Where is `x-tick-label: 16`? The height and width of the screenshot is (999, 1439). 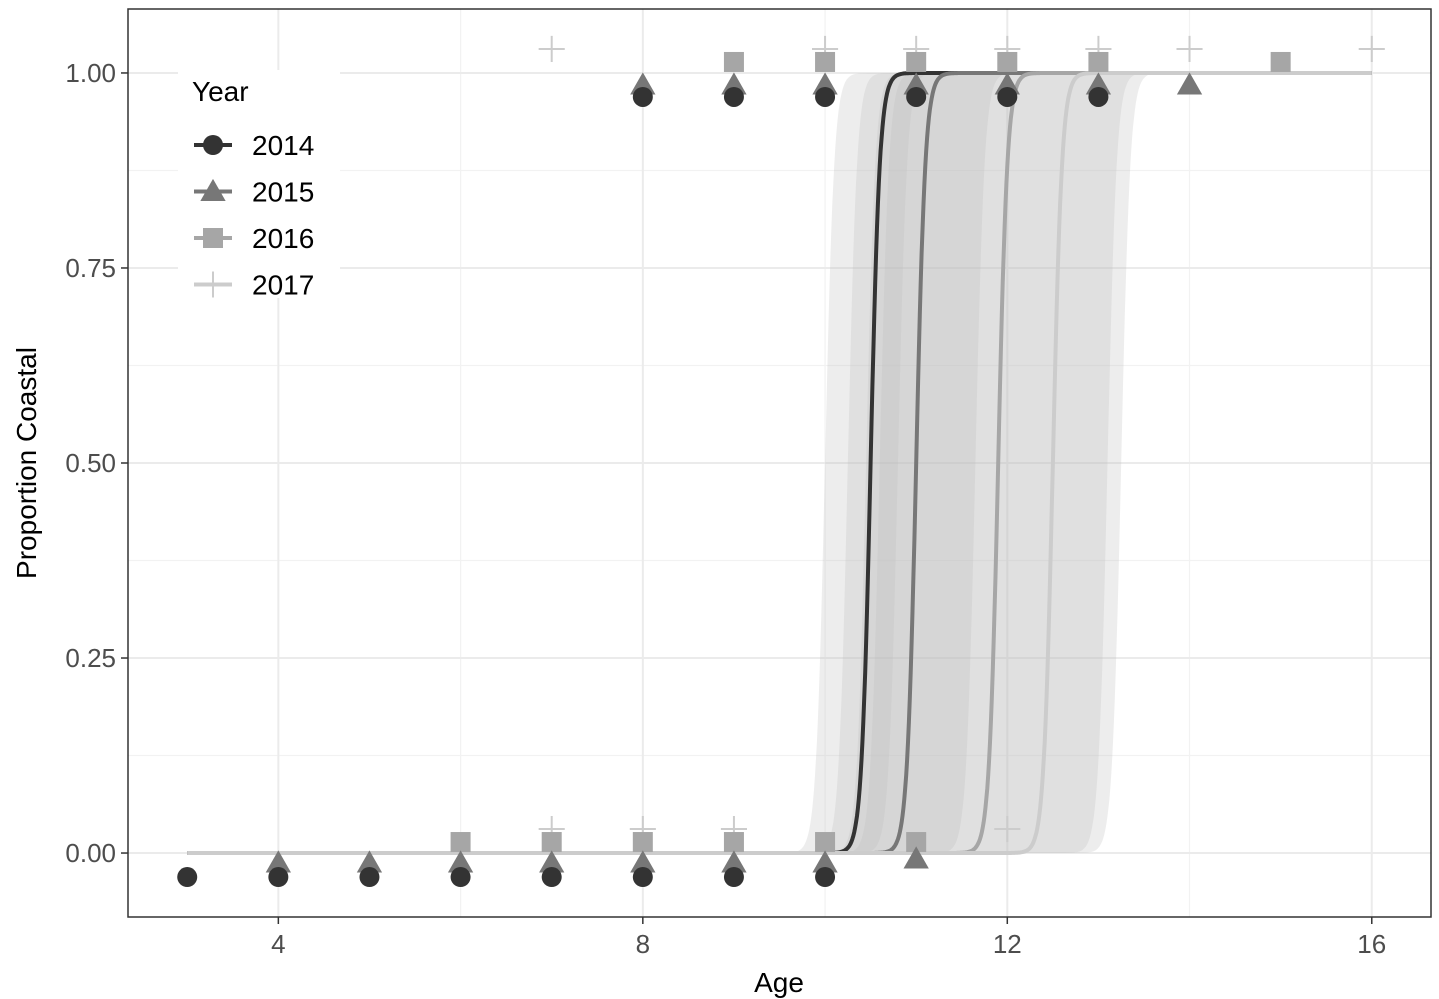 x-tick-label: 16 is located at coordinates (1371, 944).